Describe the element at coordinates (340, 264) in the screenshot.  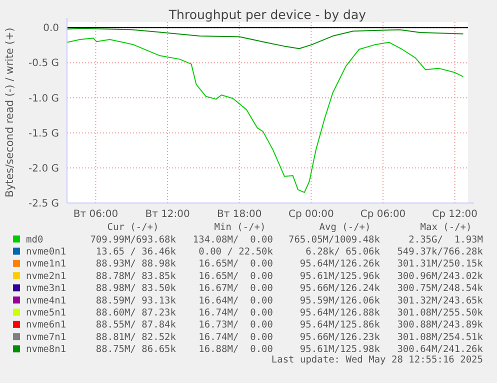
I see `text: 95.64M/126.26k` at that location.